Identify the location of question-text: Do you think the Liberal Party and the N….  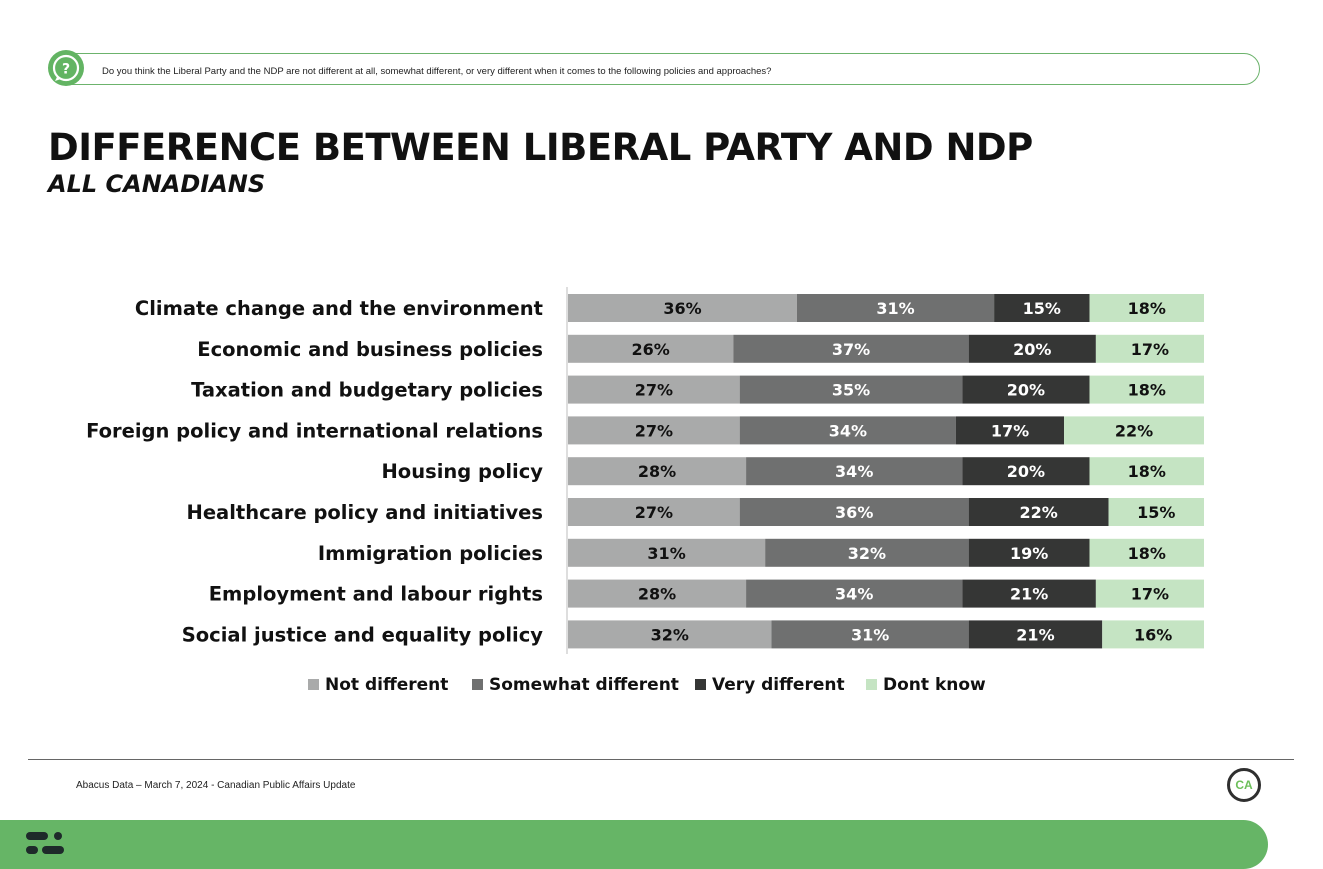
(437, 71).